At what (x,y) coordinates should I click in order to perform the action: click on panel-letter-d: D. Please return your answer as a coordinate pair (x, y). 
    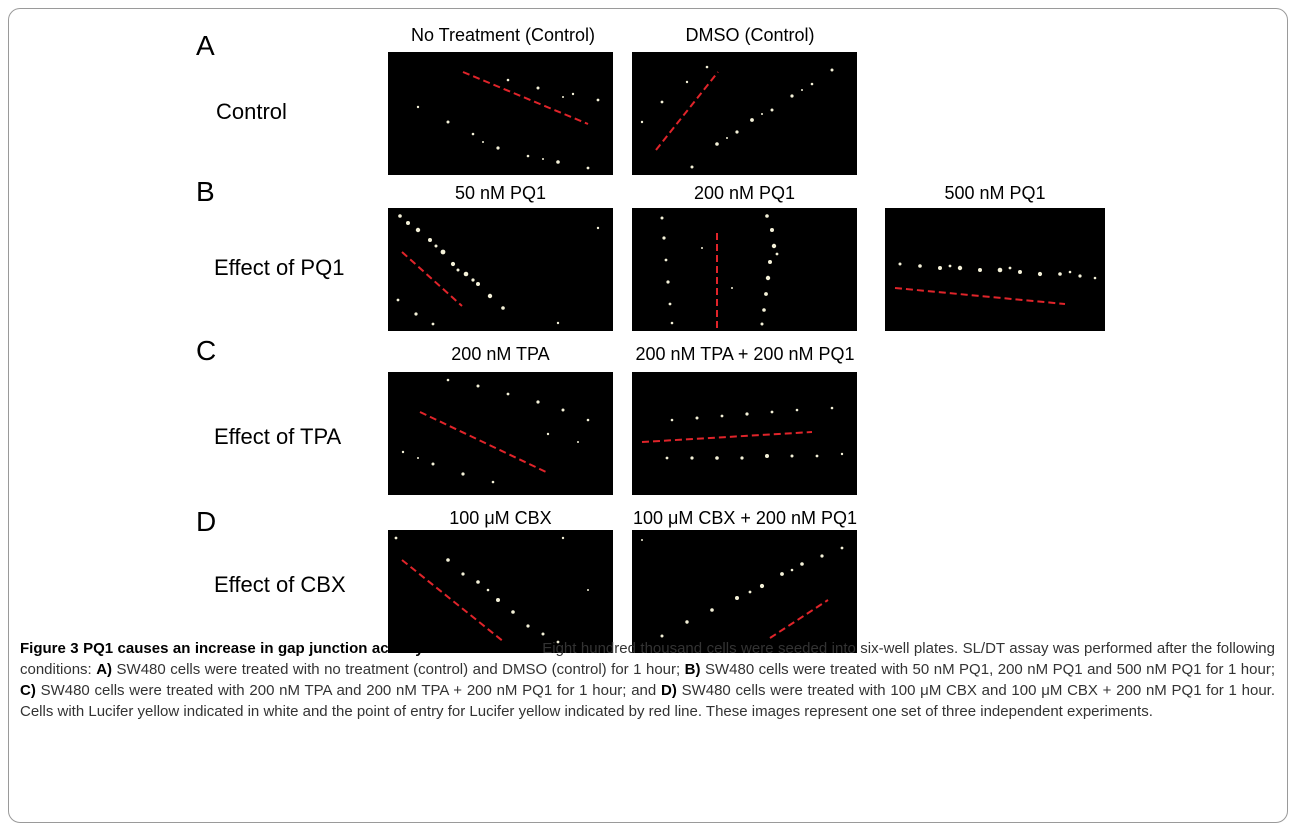
    Looking at the image, I should click on (206, 521).